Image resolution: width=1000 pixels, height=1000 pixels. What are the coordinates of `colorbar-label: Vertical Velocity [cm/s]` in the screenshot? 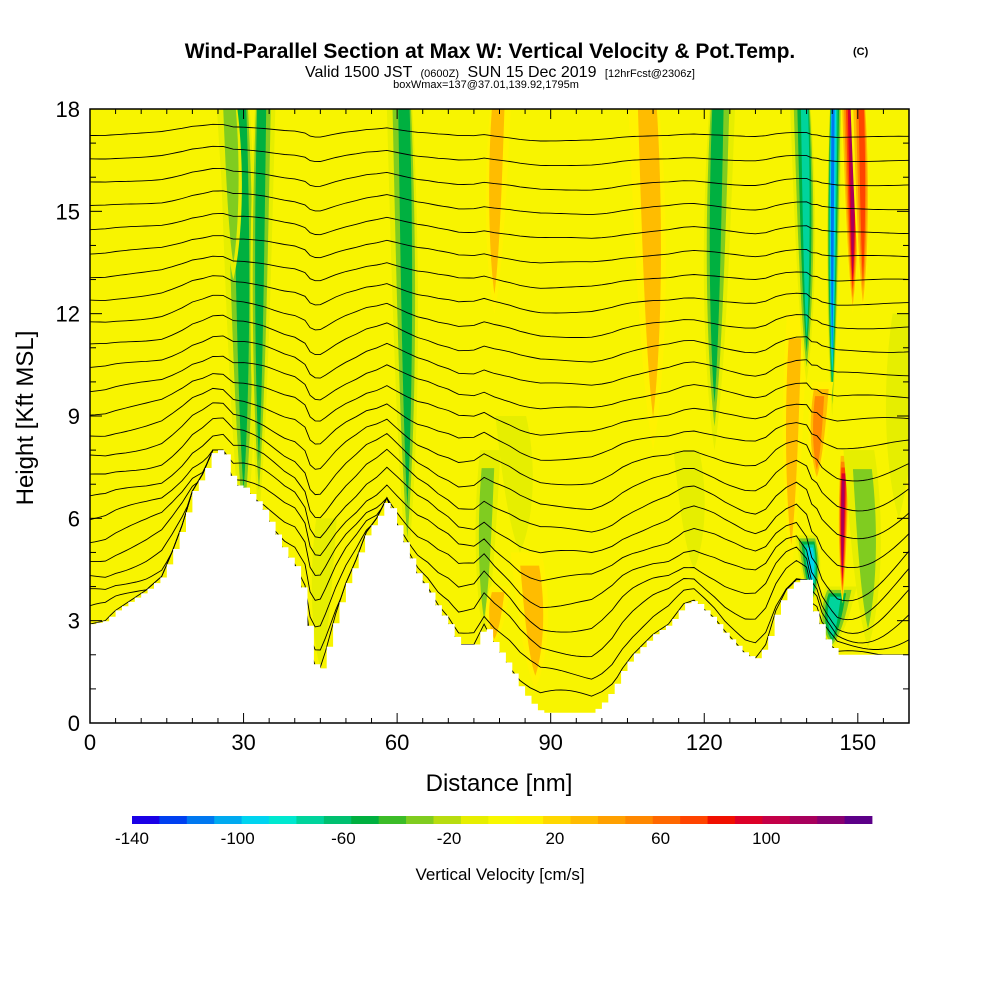 It's located at (499, 874).